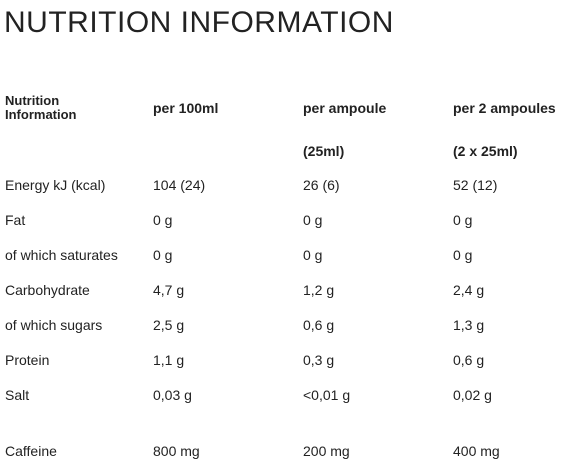 The width and height of the screenshot is (569, 471). Describe the element at coordinates (485, 151) in the screenshot. I see `column-header-note: (2 x 25ml)` at that location.